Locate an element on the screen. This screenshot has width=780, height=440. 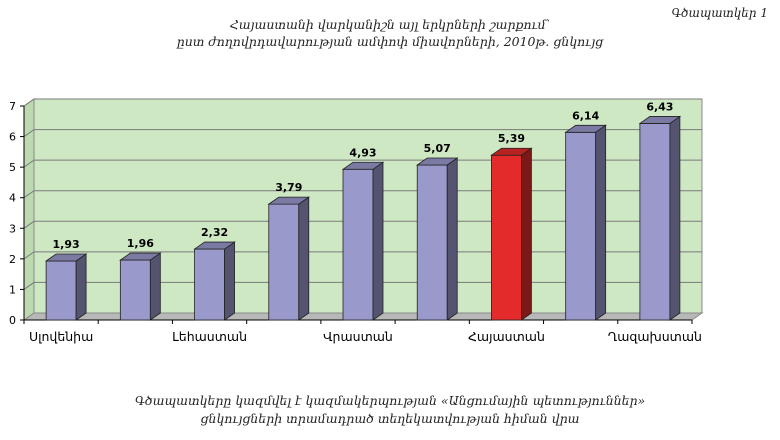
y-tick-label: 0 is located at coordinates (12, 320).